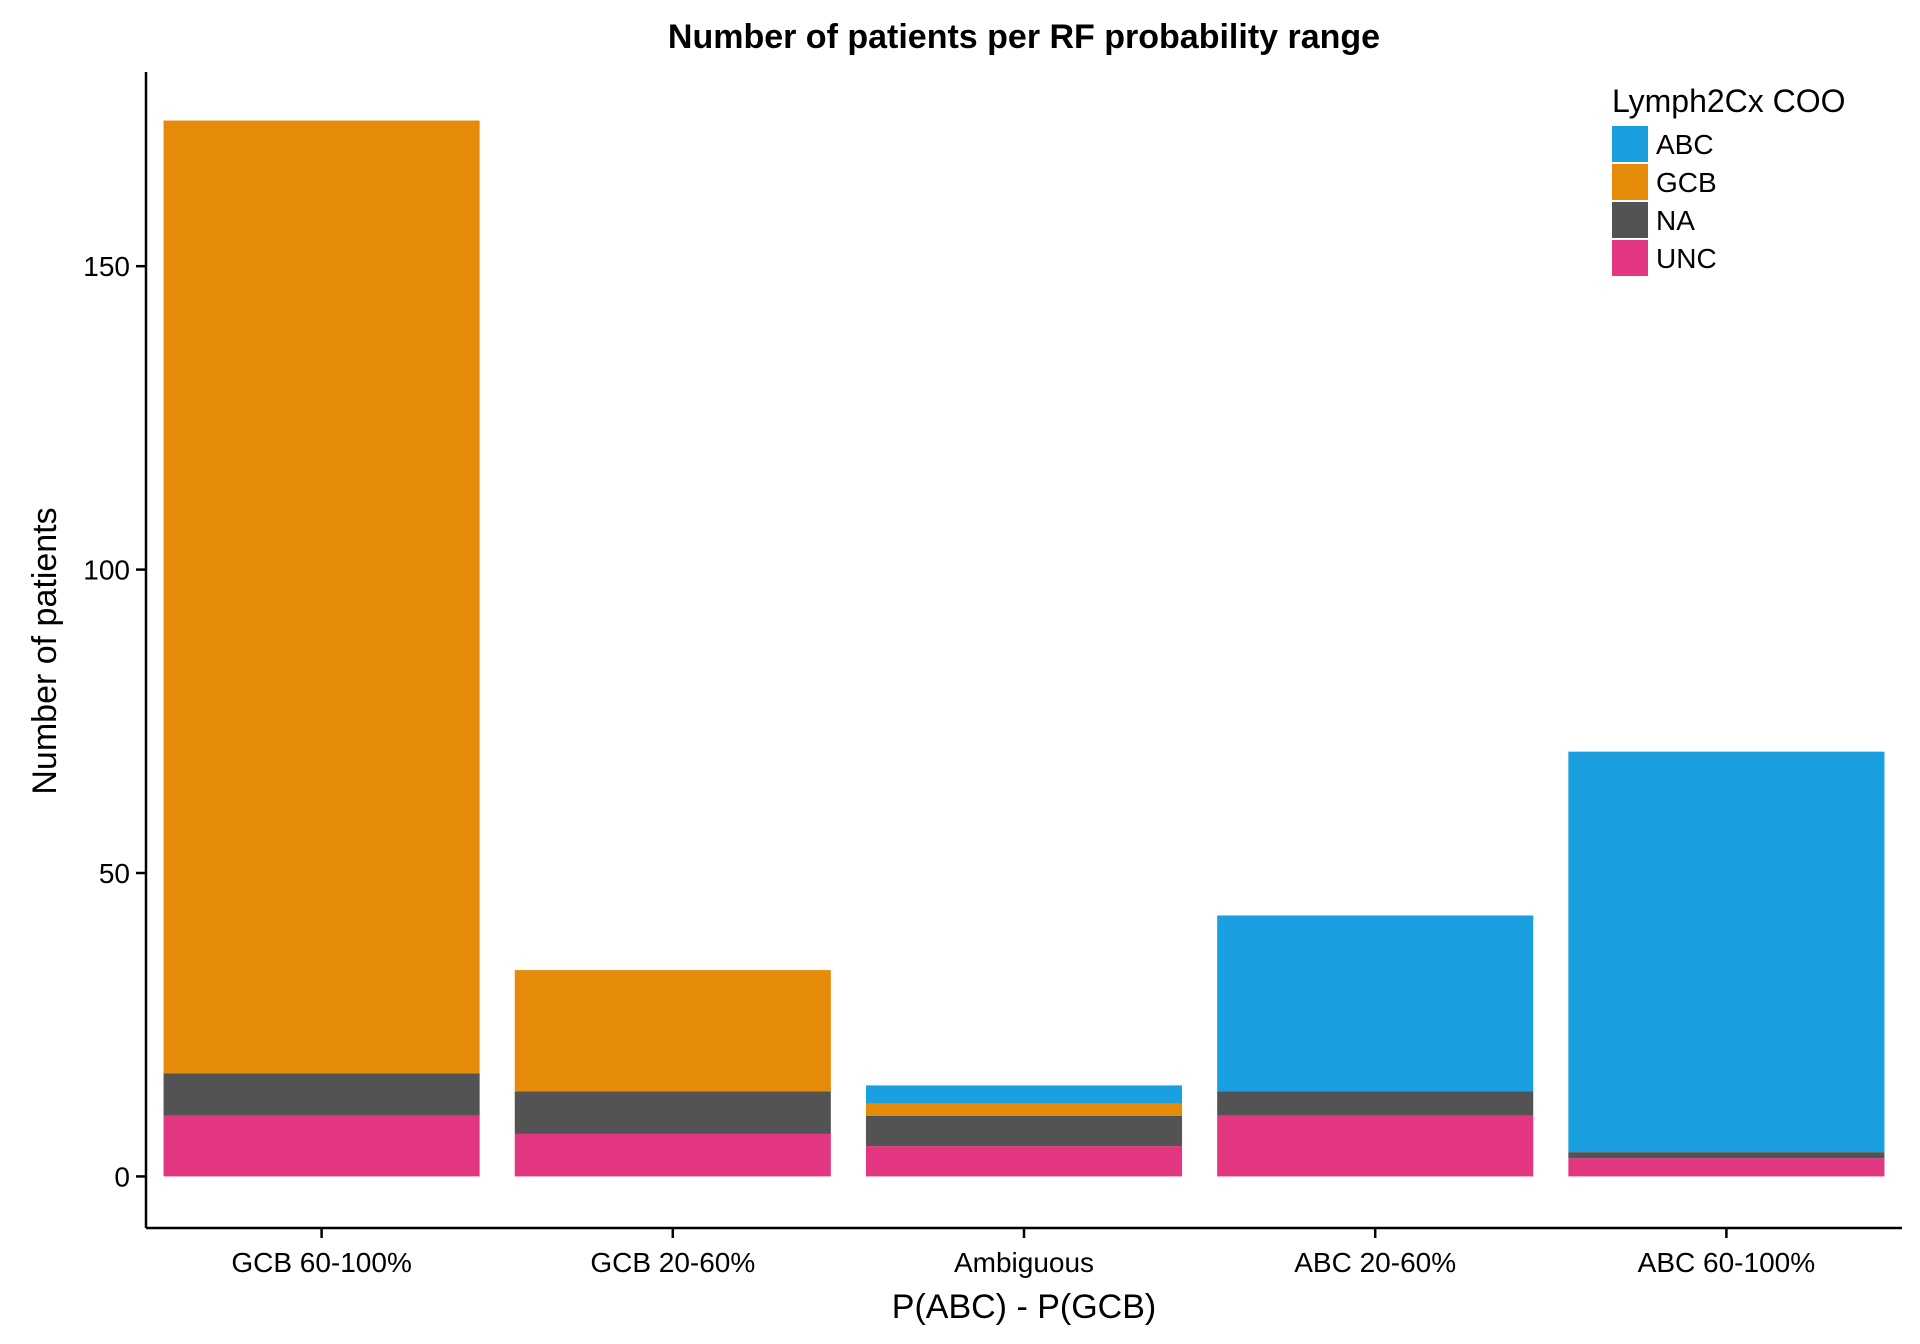 This screenshot has height=1344, width=1920. Describe the element at coordinates (1686, 182) in the screenshot. I see `legend-label-gcb: GCB` at that location.